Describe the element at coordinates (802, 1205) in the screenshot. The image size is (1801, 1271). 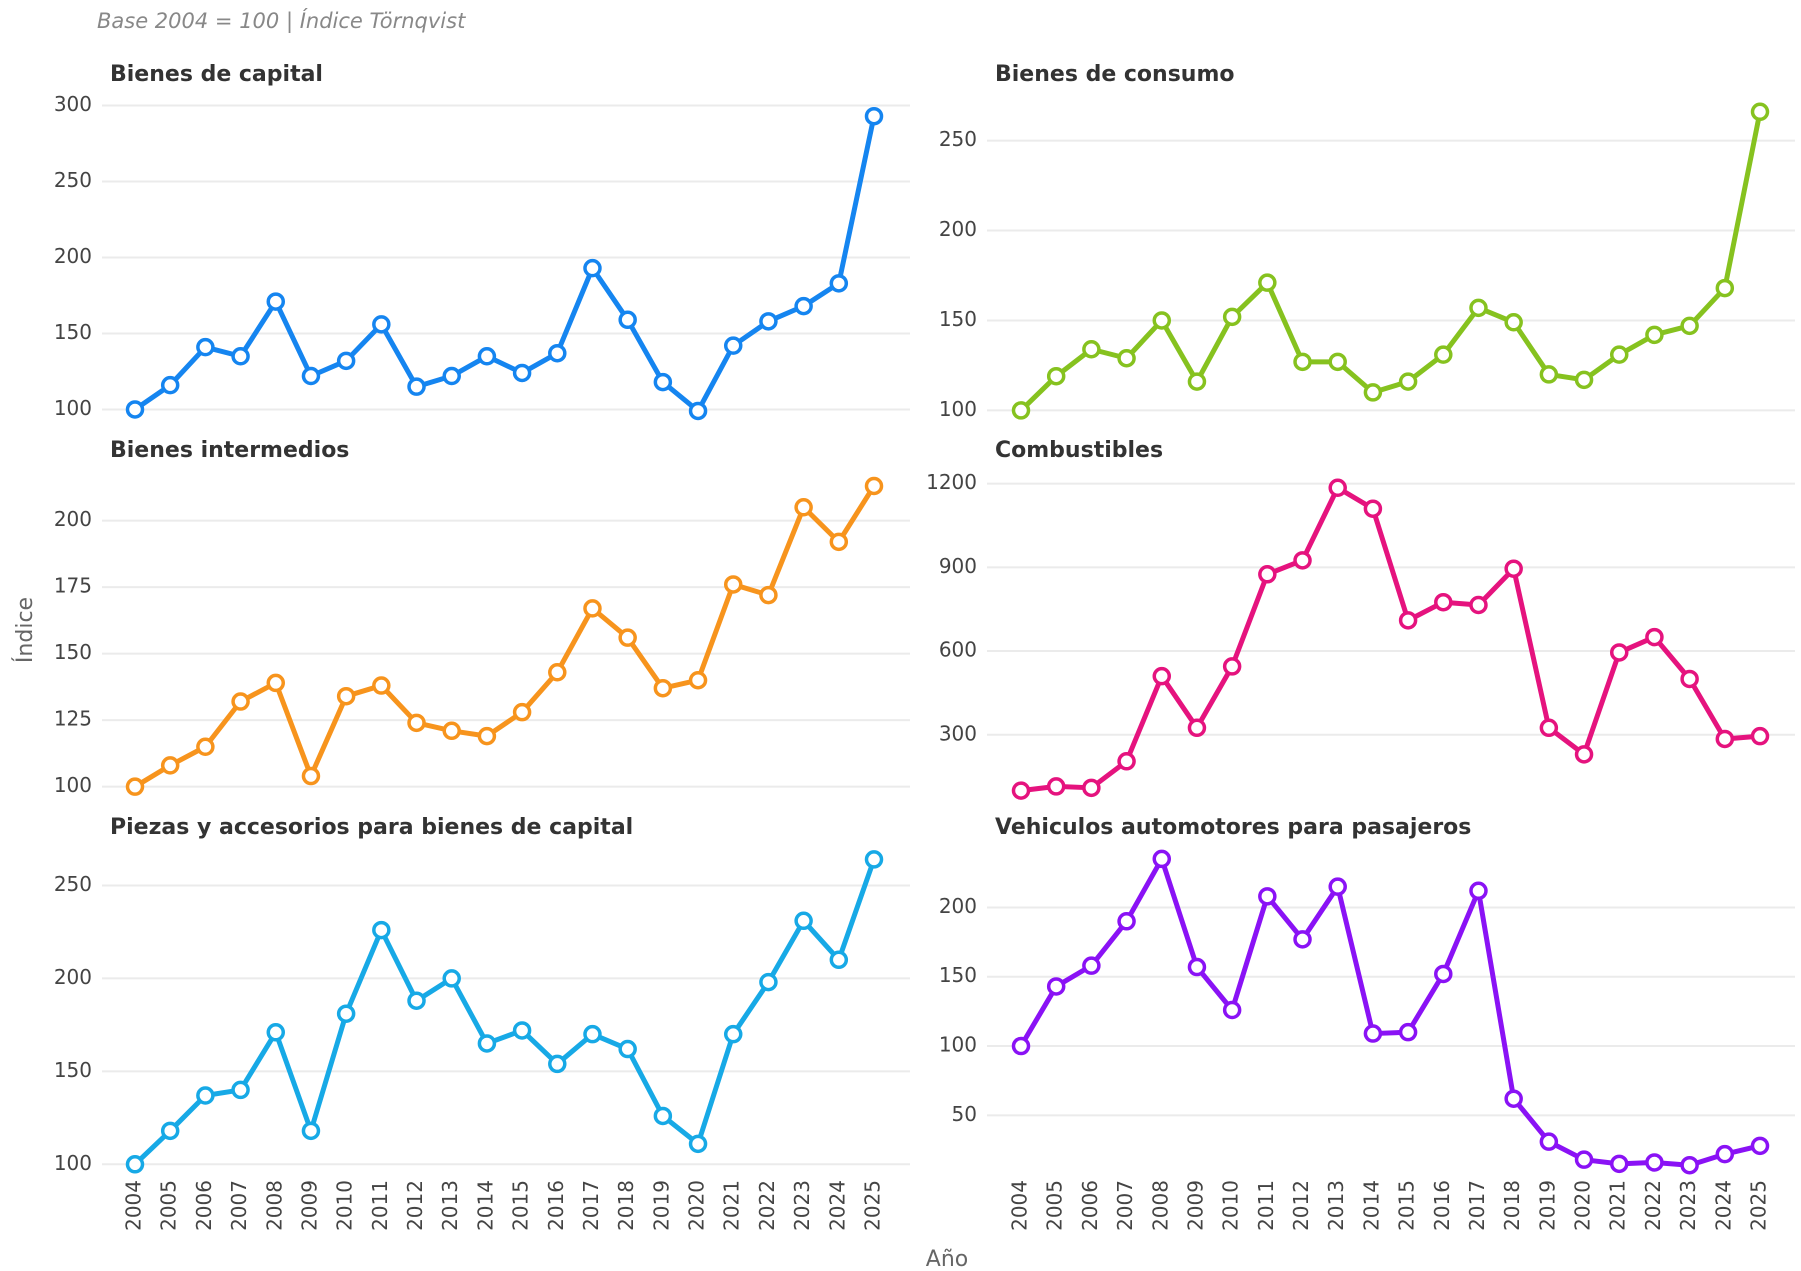
I see `x-tick-label: 2023` at that location.